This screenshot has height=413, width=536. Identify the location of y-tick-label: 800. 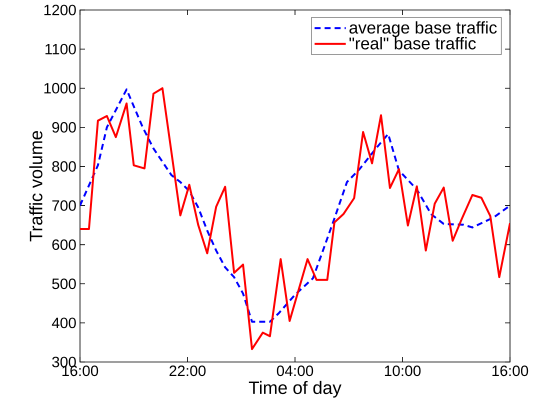
(64, 166).